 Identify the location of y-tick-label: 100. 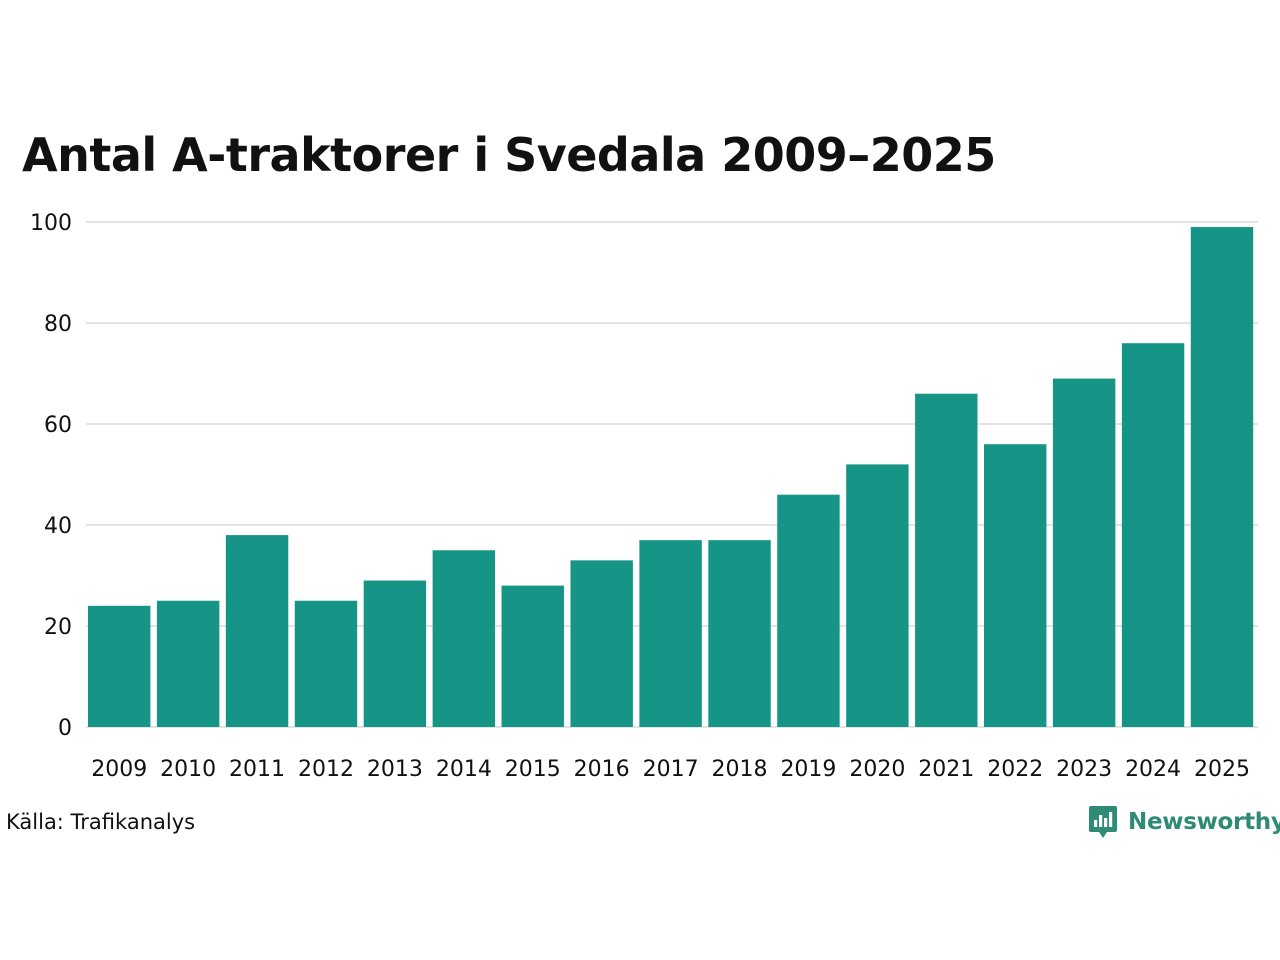
(51, 223).